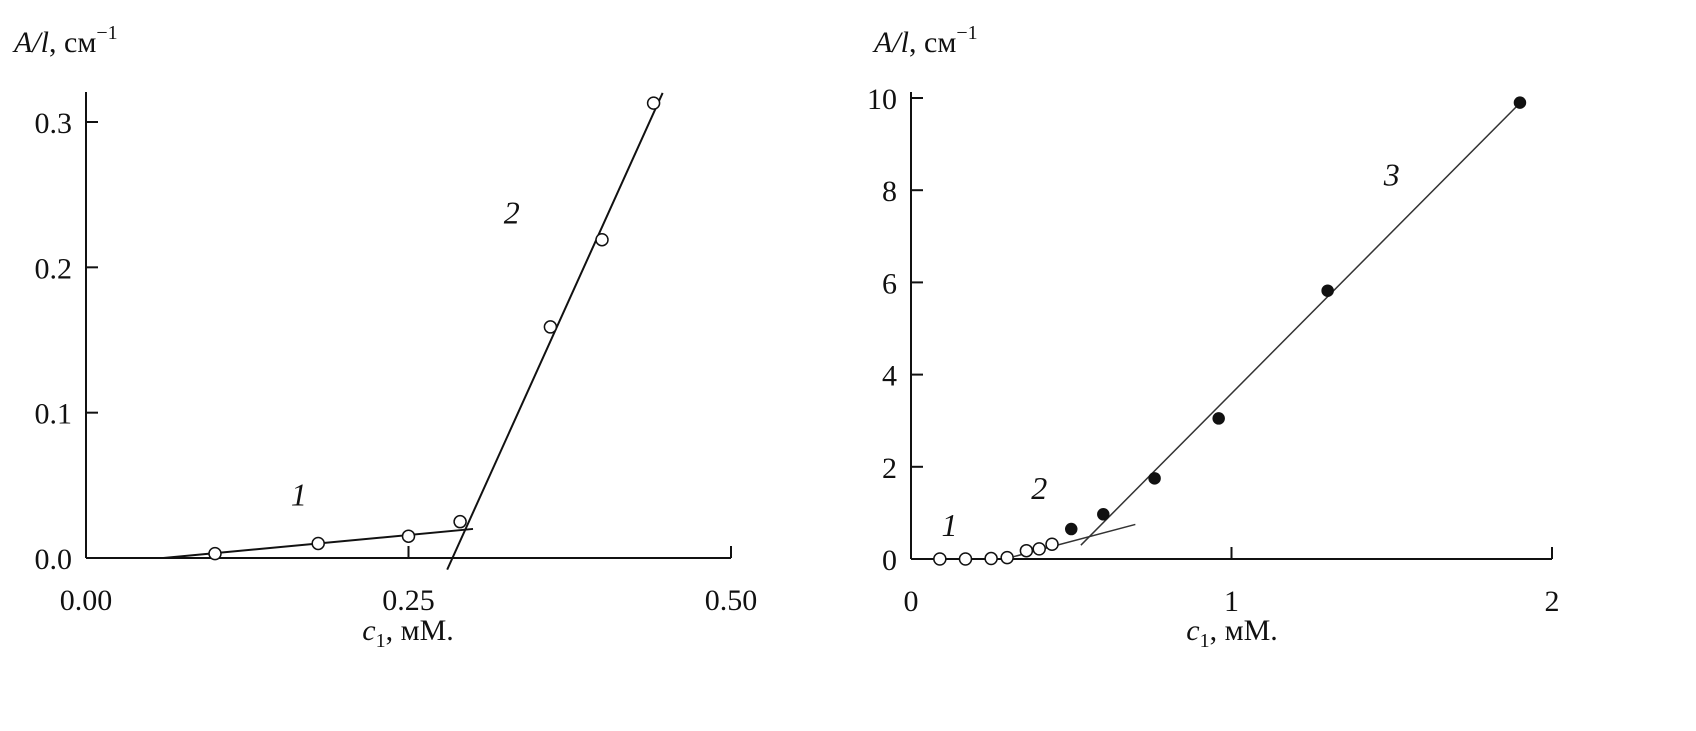 The width and height of the screenshot is (1696, 731). Describe the element at coordinates (731, 600) in the screenshot. I see `x-tick-label: 0.50` at that location.